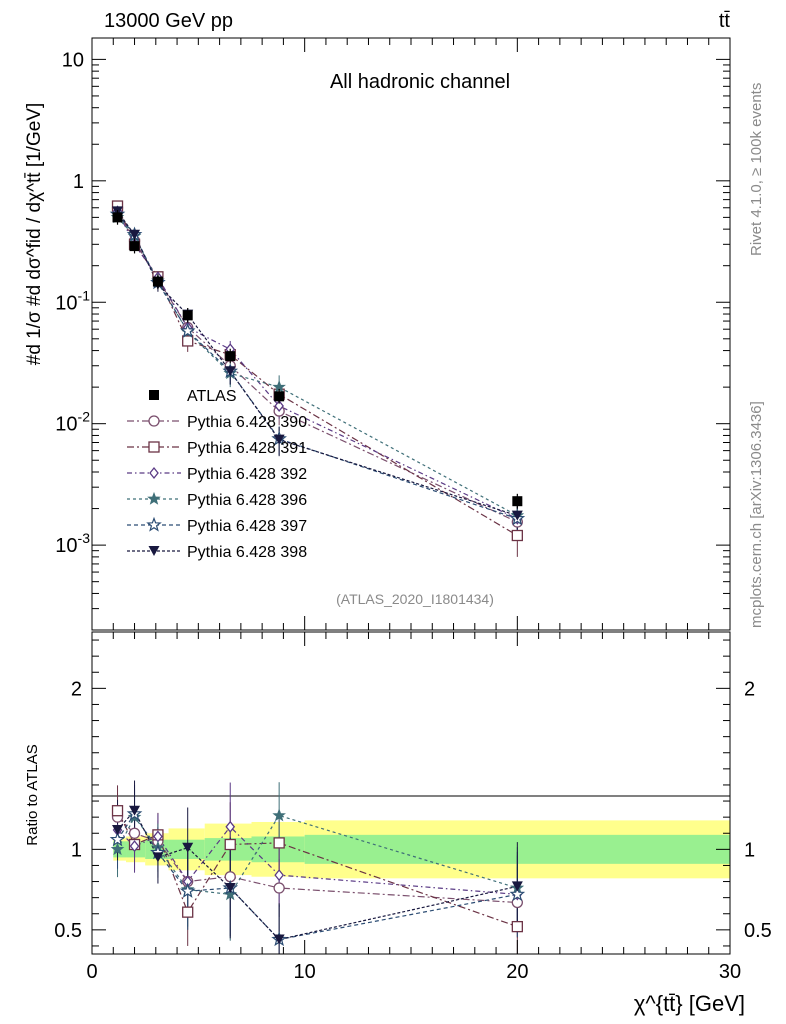 This screenshot has width=786, height=1024. I want to click on series-line-Pythia 6.428 396, so click(317, 366).